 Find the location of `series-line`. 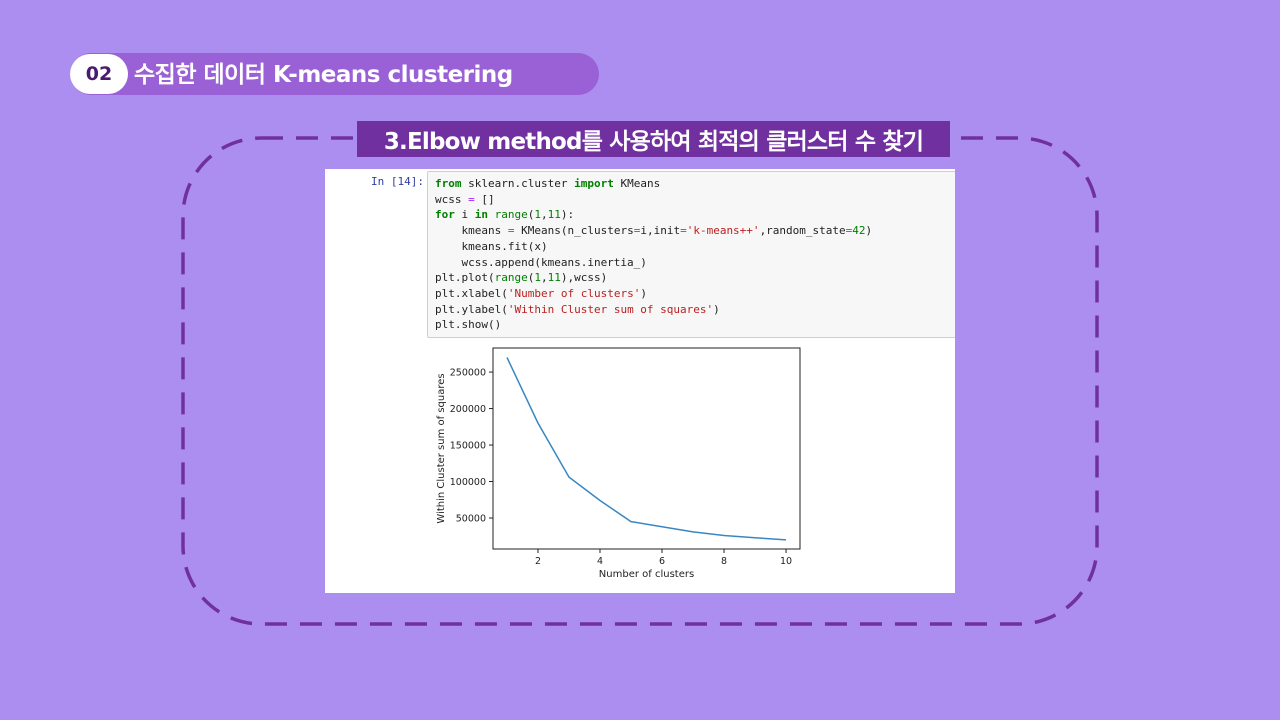

series-line is located at coordinates (646, 449).